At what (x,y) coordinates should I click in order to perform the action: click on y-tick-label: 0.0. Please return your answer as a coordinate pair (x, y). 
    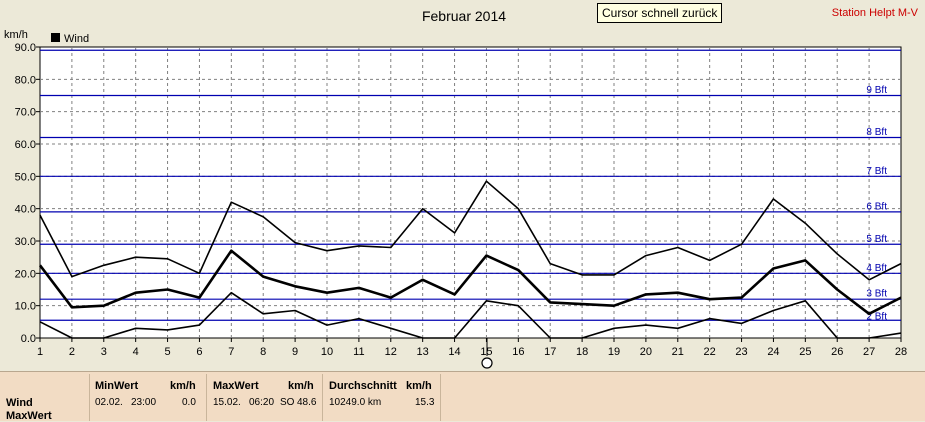
    Looking at the image, I should click on (28, 339).